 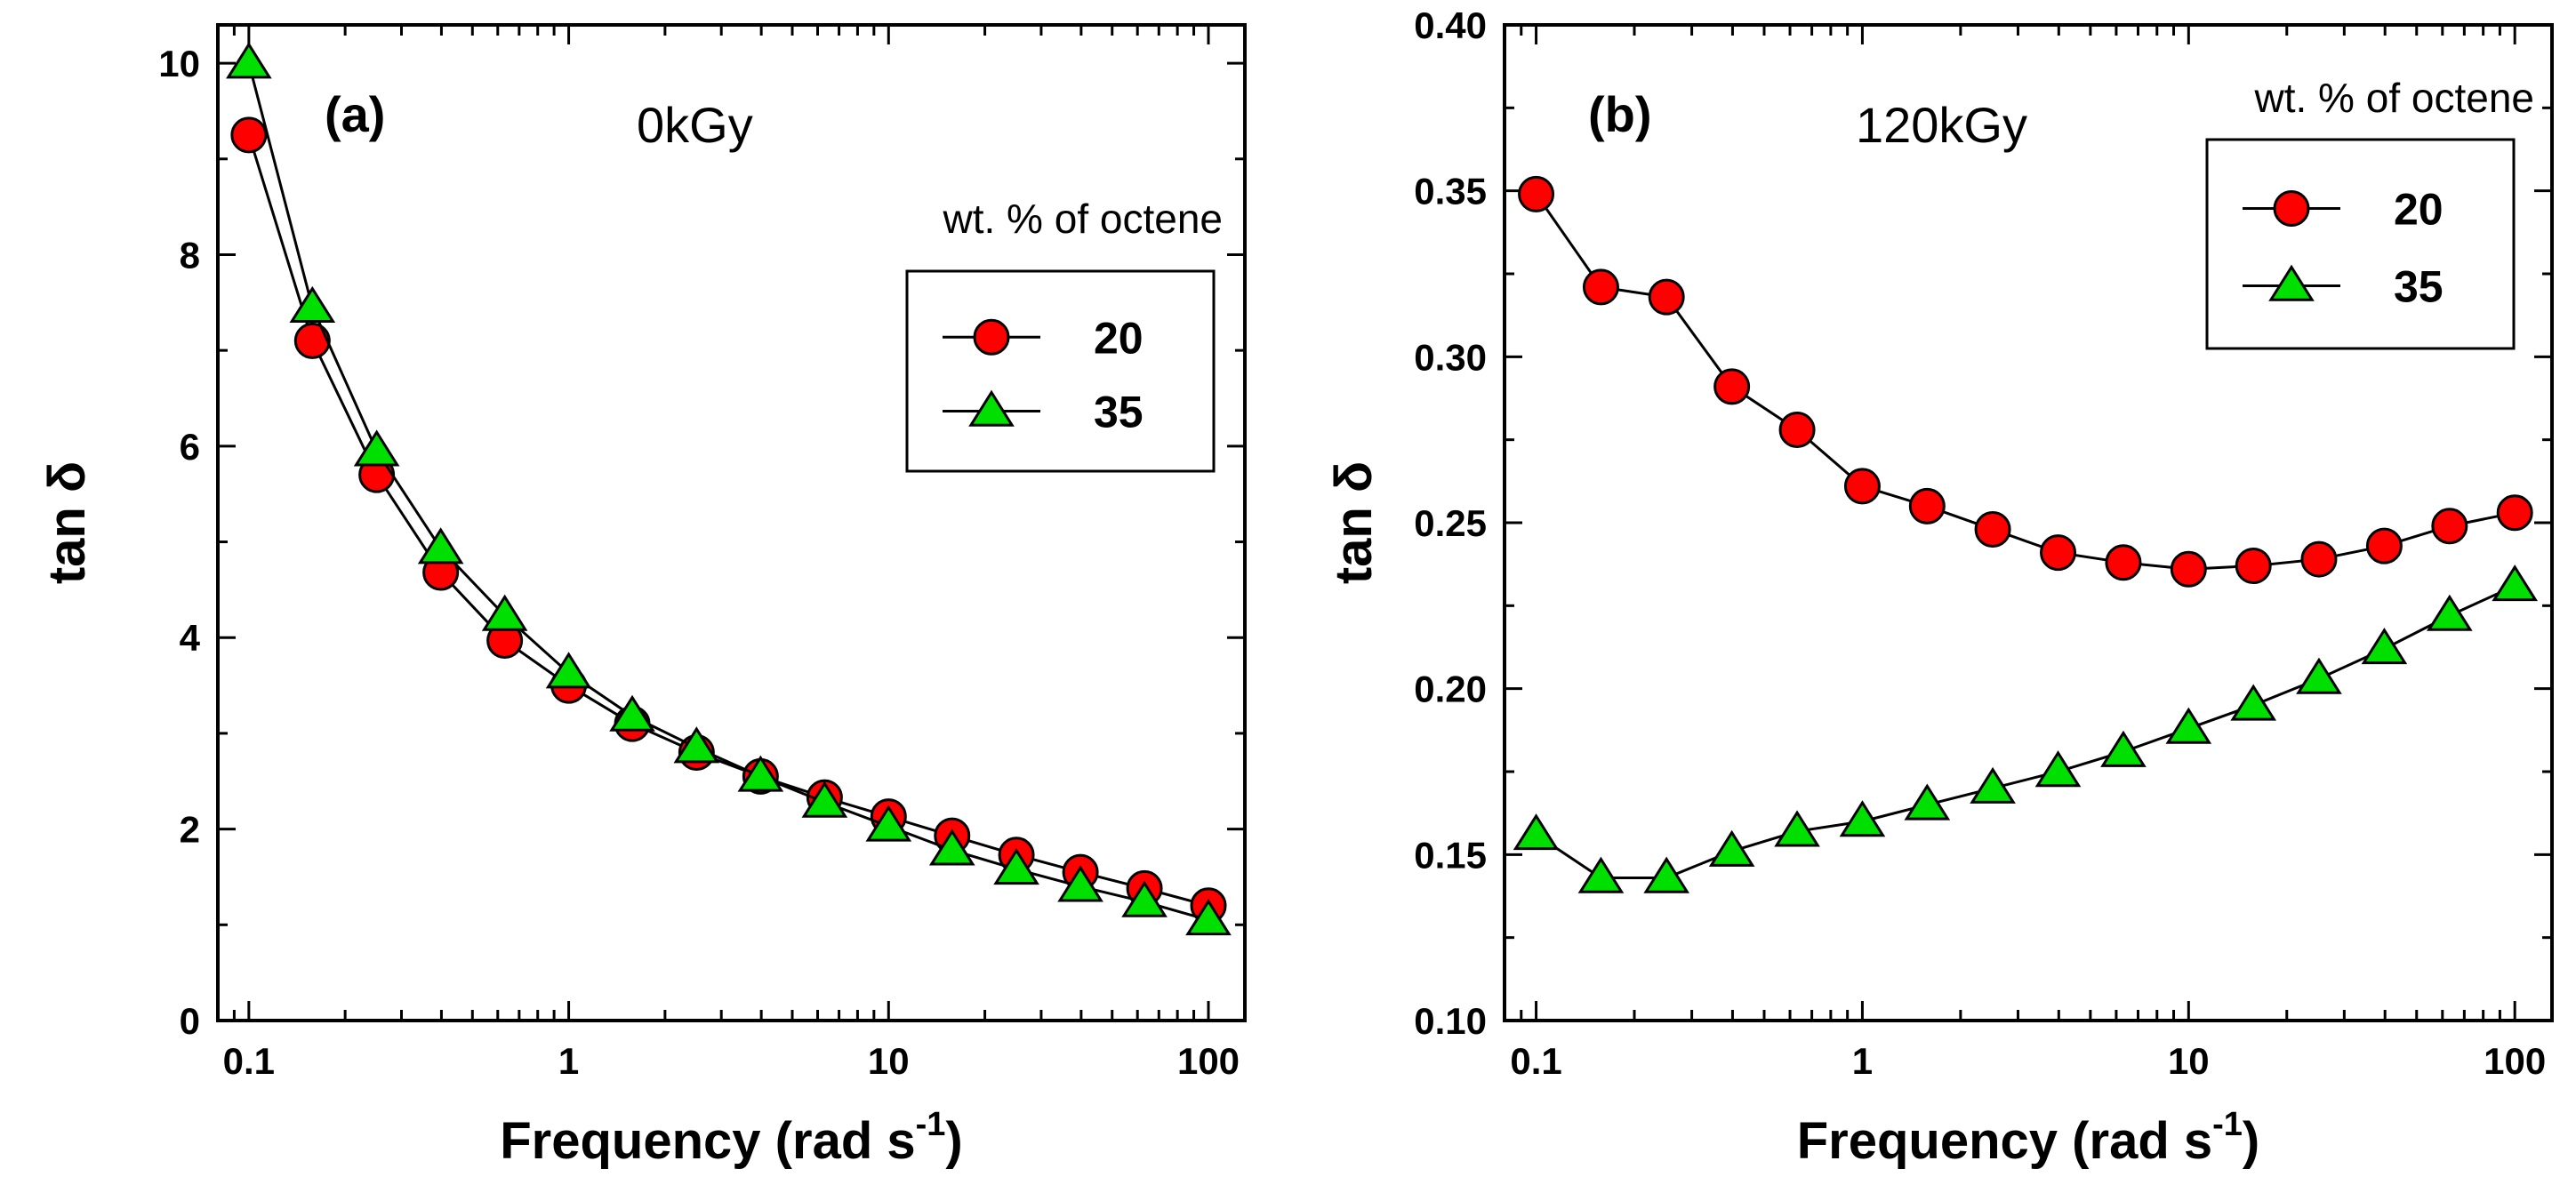 What do you see at coordinates (1208, 1061) in the screenshot?
I see `x-tick-label: 100` at bounding box center [1208, 1061].